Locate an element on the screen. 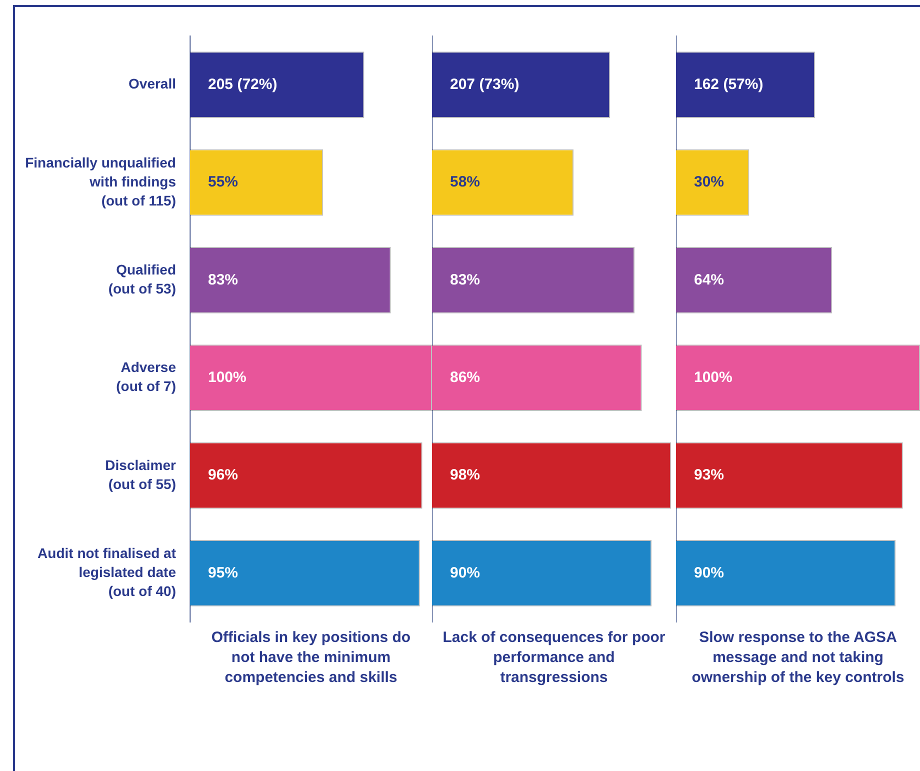  x-axis-title: Officials in key positions do not have the minimum competencies and skills is located at coordinates (311, 658).